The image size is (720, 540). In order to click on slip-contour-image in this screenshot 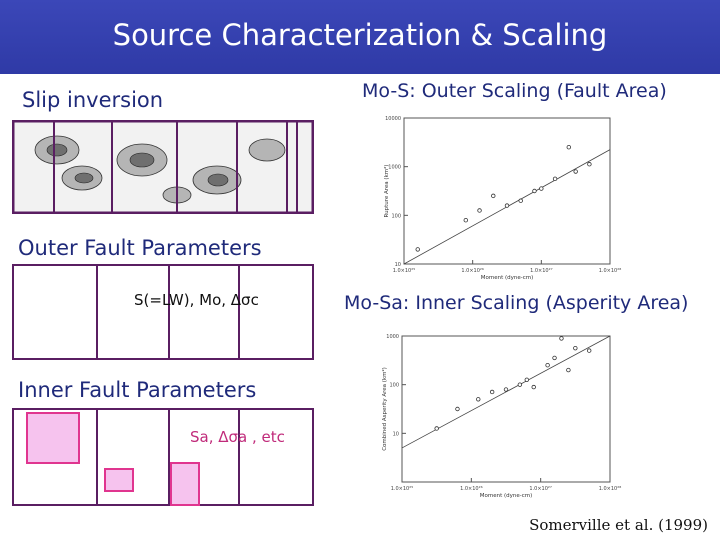, I will do `click(163, 167)`.